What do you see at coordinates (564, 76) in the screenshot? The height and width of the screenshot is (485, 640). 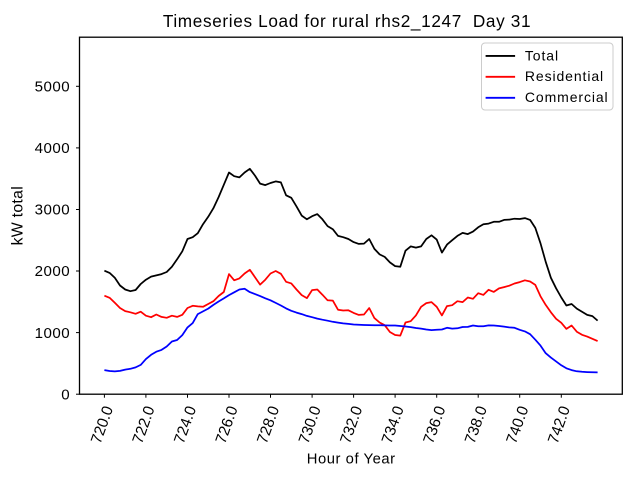 I see `svg-text: Residential` at bounding box center [564, 76].